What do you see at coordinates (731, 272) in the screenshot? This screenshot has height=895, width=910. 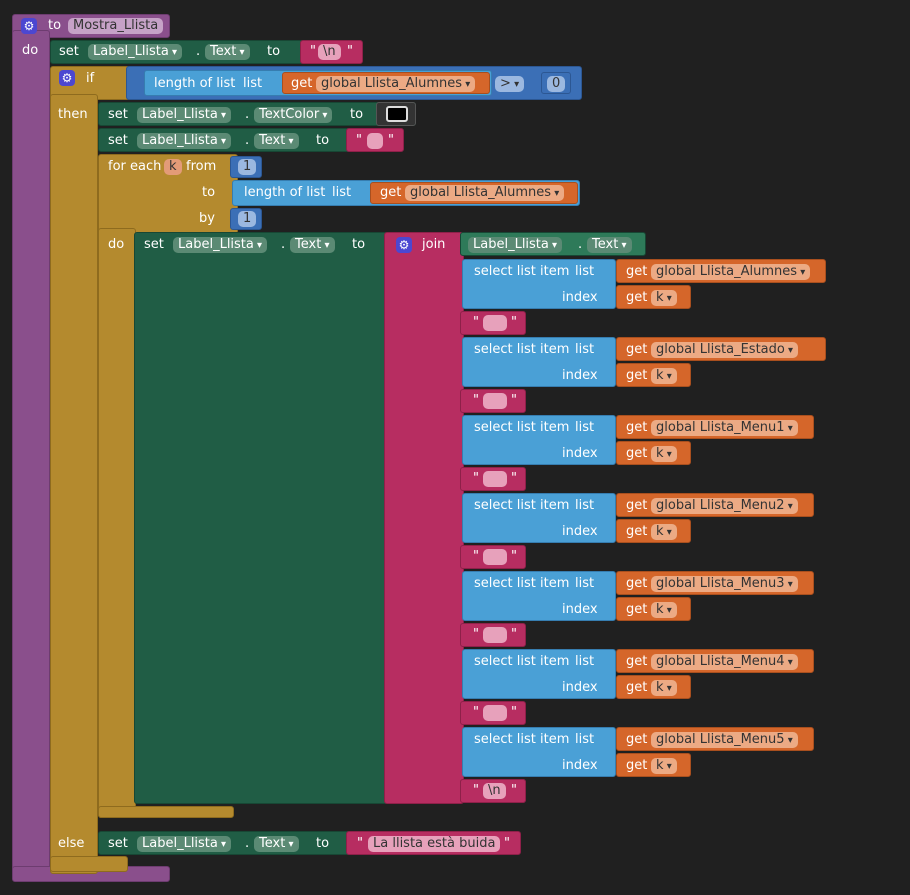 I see `list-variable-dropdown: global Llista_Alumnes` at bounding box center [731, 272].